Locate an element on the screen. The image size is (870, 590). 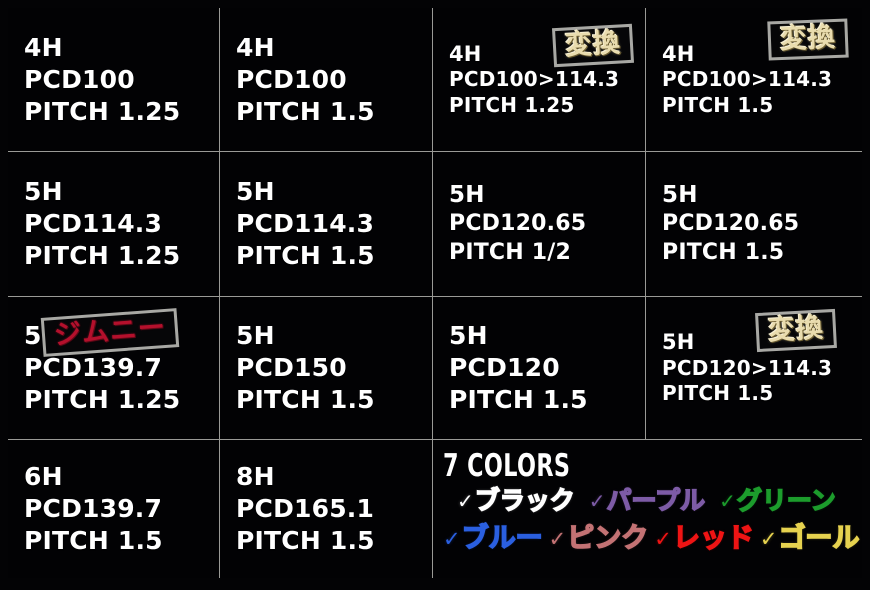
spec-text: 8H PCD165.1 PITCH 1.5 is located at coordinates (305, 509).